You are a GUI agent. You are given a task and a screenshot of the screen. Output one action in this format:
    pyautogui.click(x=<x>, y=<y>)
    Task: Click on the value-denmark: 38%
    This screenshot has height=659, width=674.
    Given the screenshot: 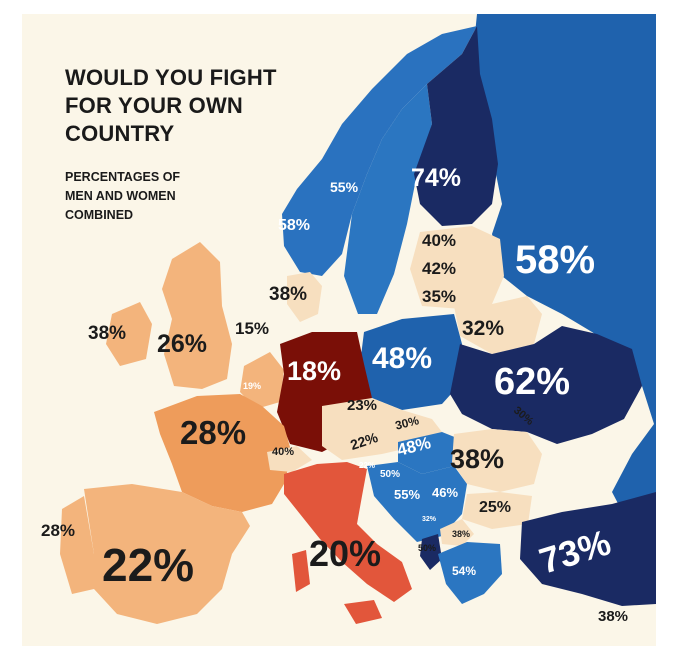 What is the action you would take?
    pyautogui.click(x=288, y=294)
    